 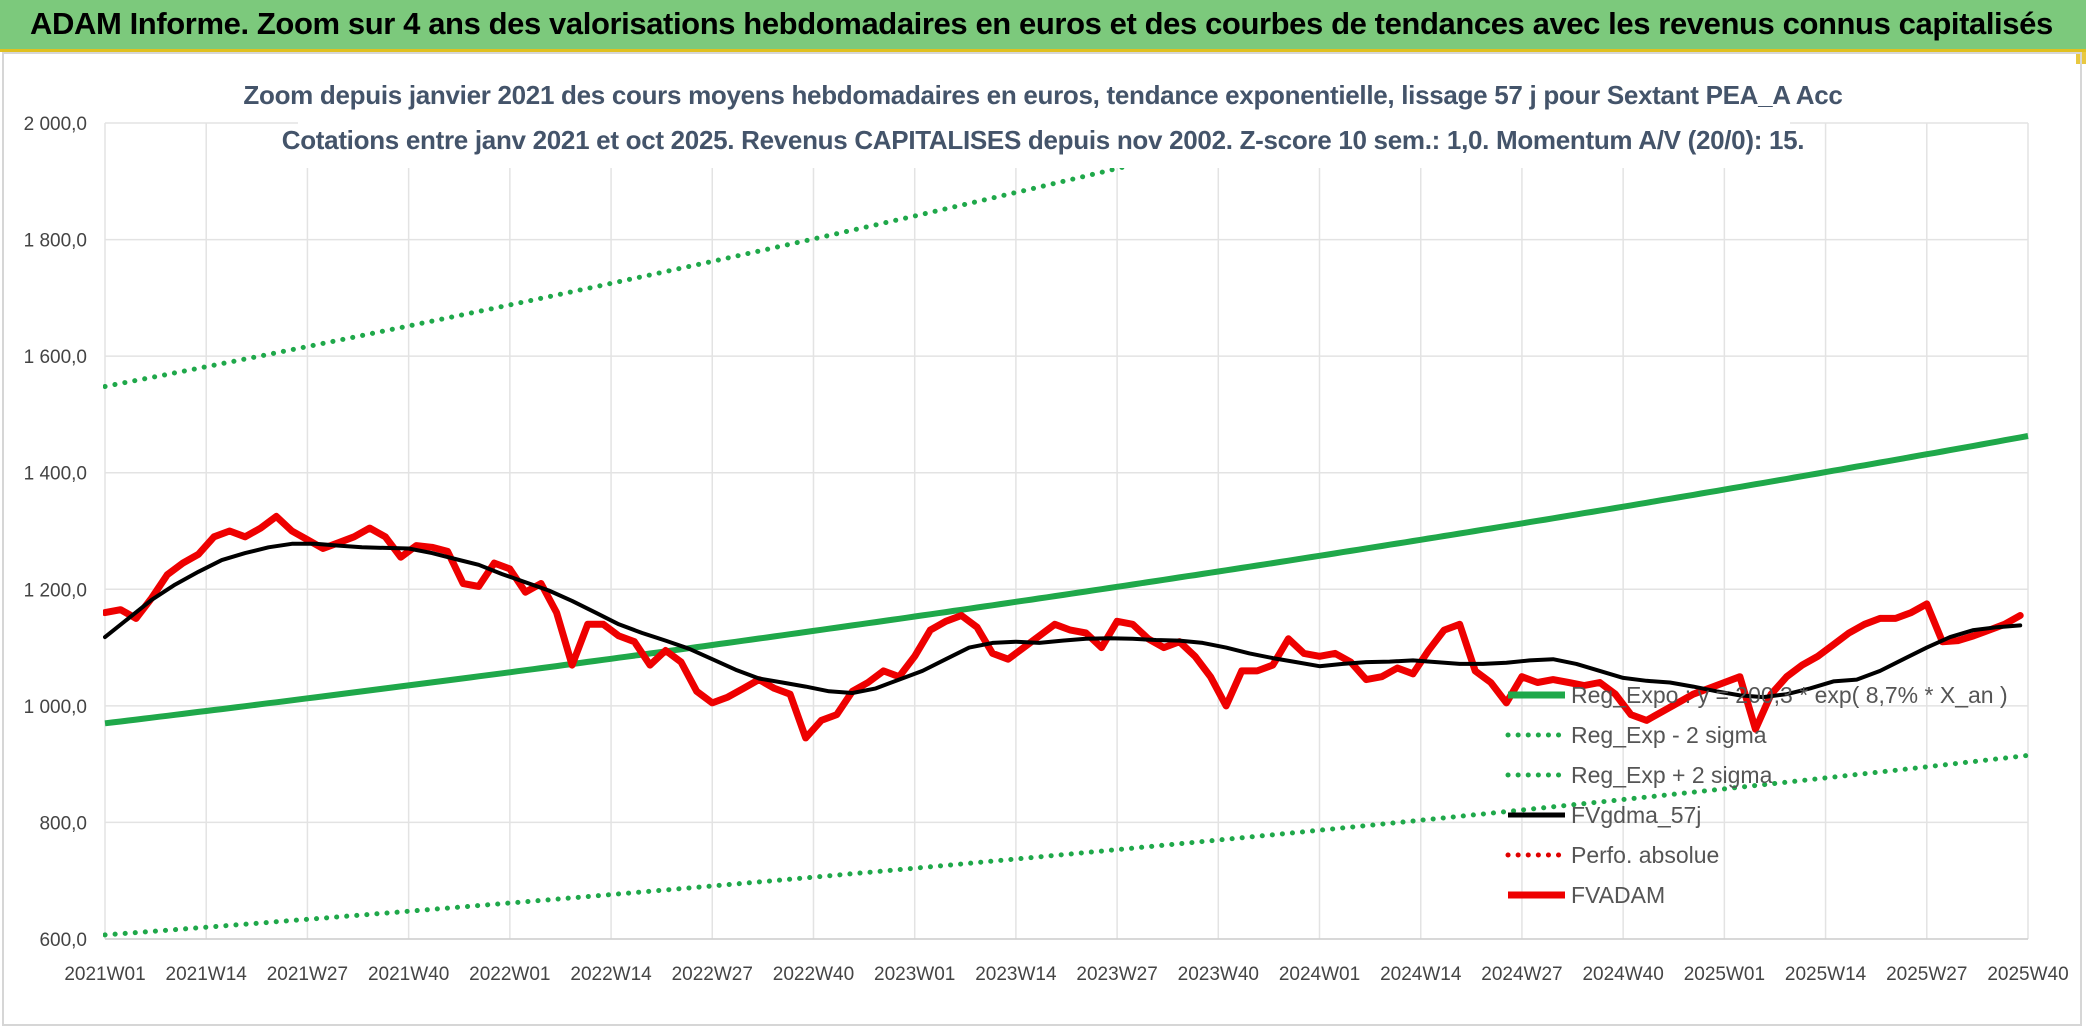 I want to click on y-tick-label: 1 200,0, so click(x=55, y=590).